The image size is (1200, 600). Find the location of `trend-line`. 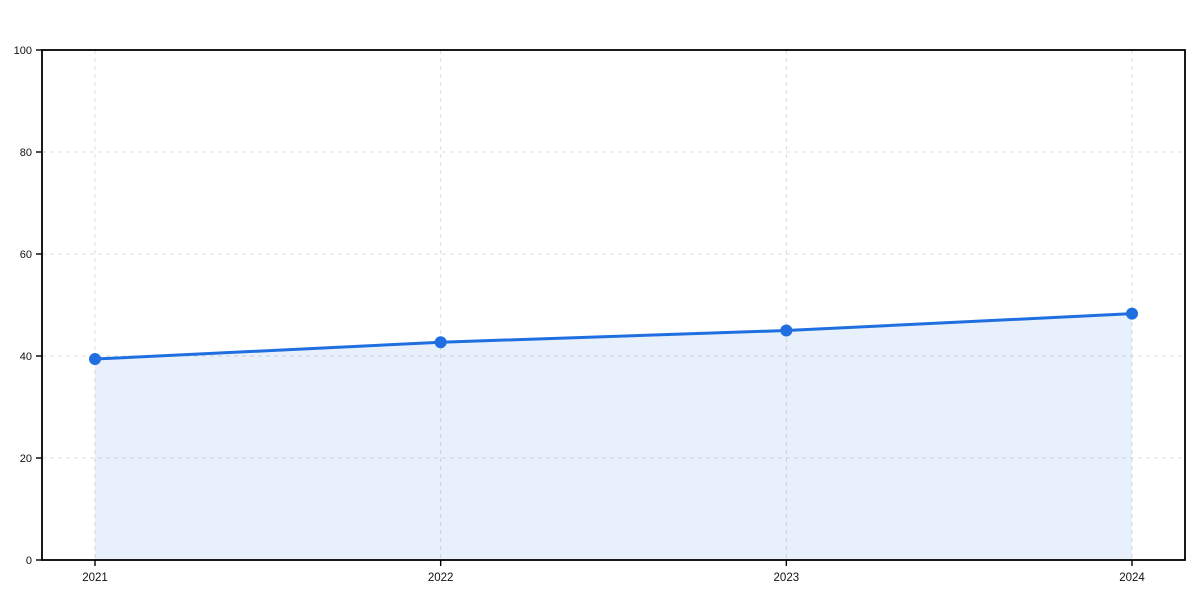

trend-line is located at coordinates (613, 336).